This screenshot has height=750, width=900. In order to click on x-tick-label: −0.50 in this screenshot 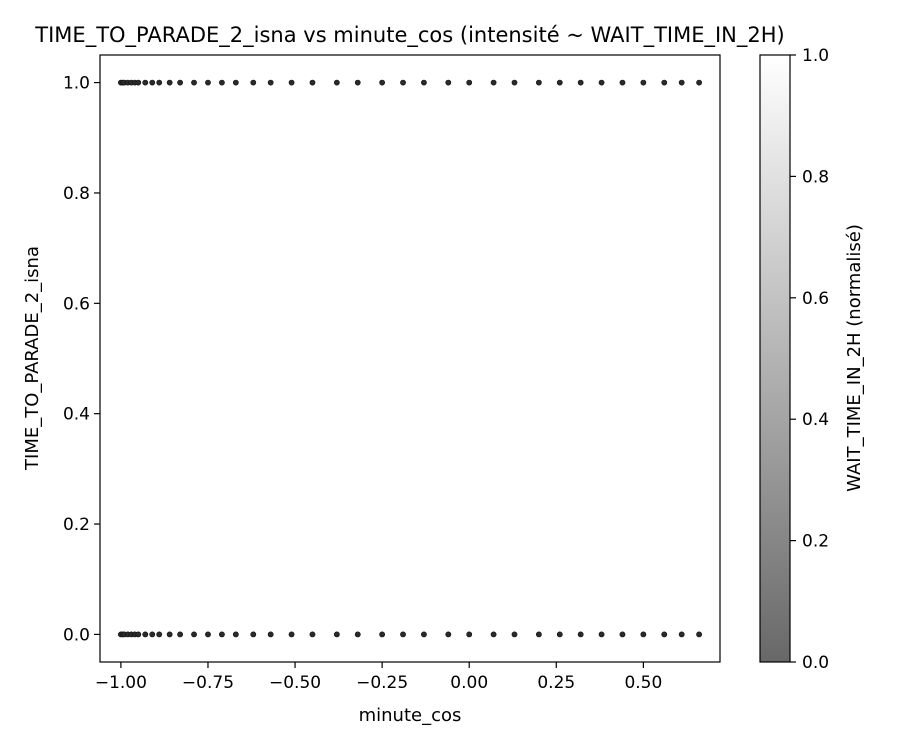, I will do `click(295, 683)`.